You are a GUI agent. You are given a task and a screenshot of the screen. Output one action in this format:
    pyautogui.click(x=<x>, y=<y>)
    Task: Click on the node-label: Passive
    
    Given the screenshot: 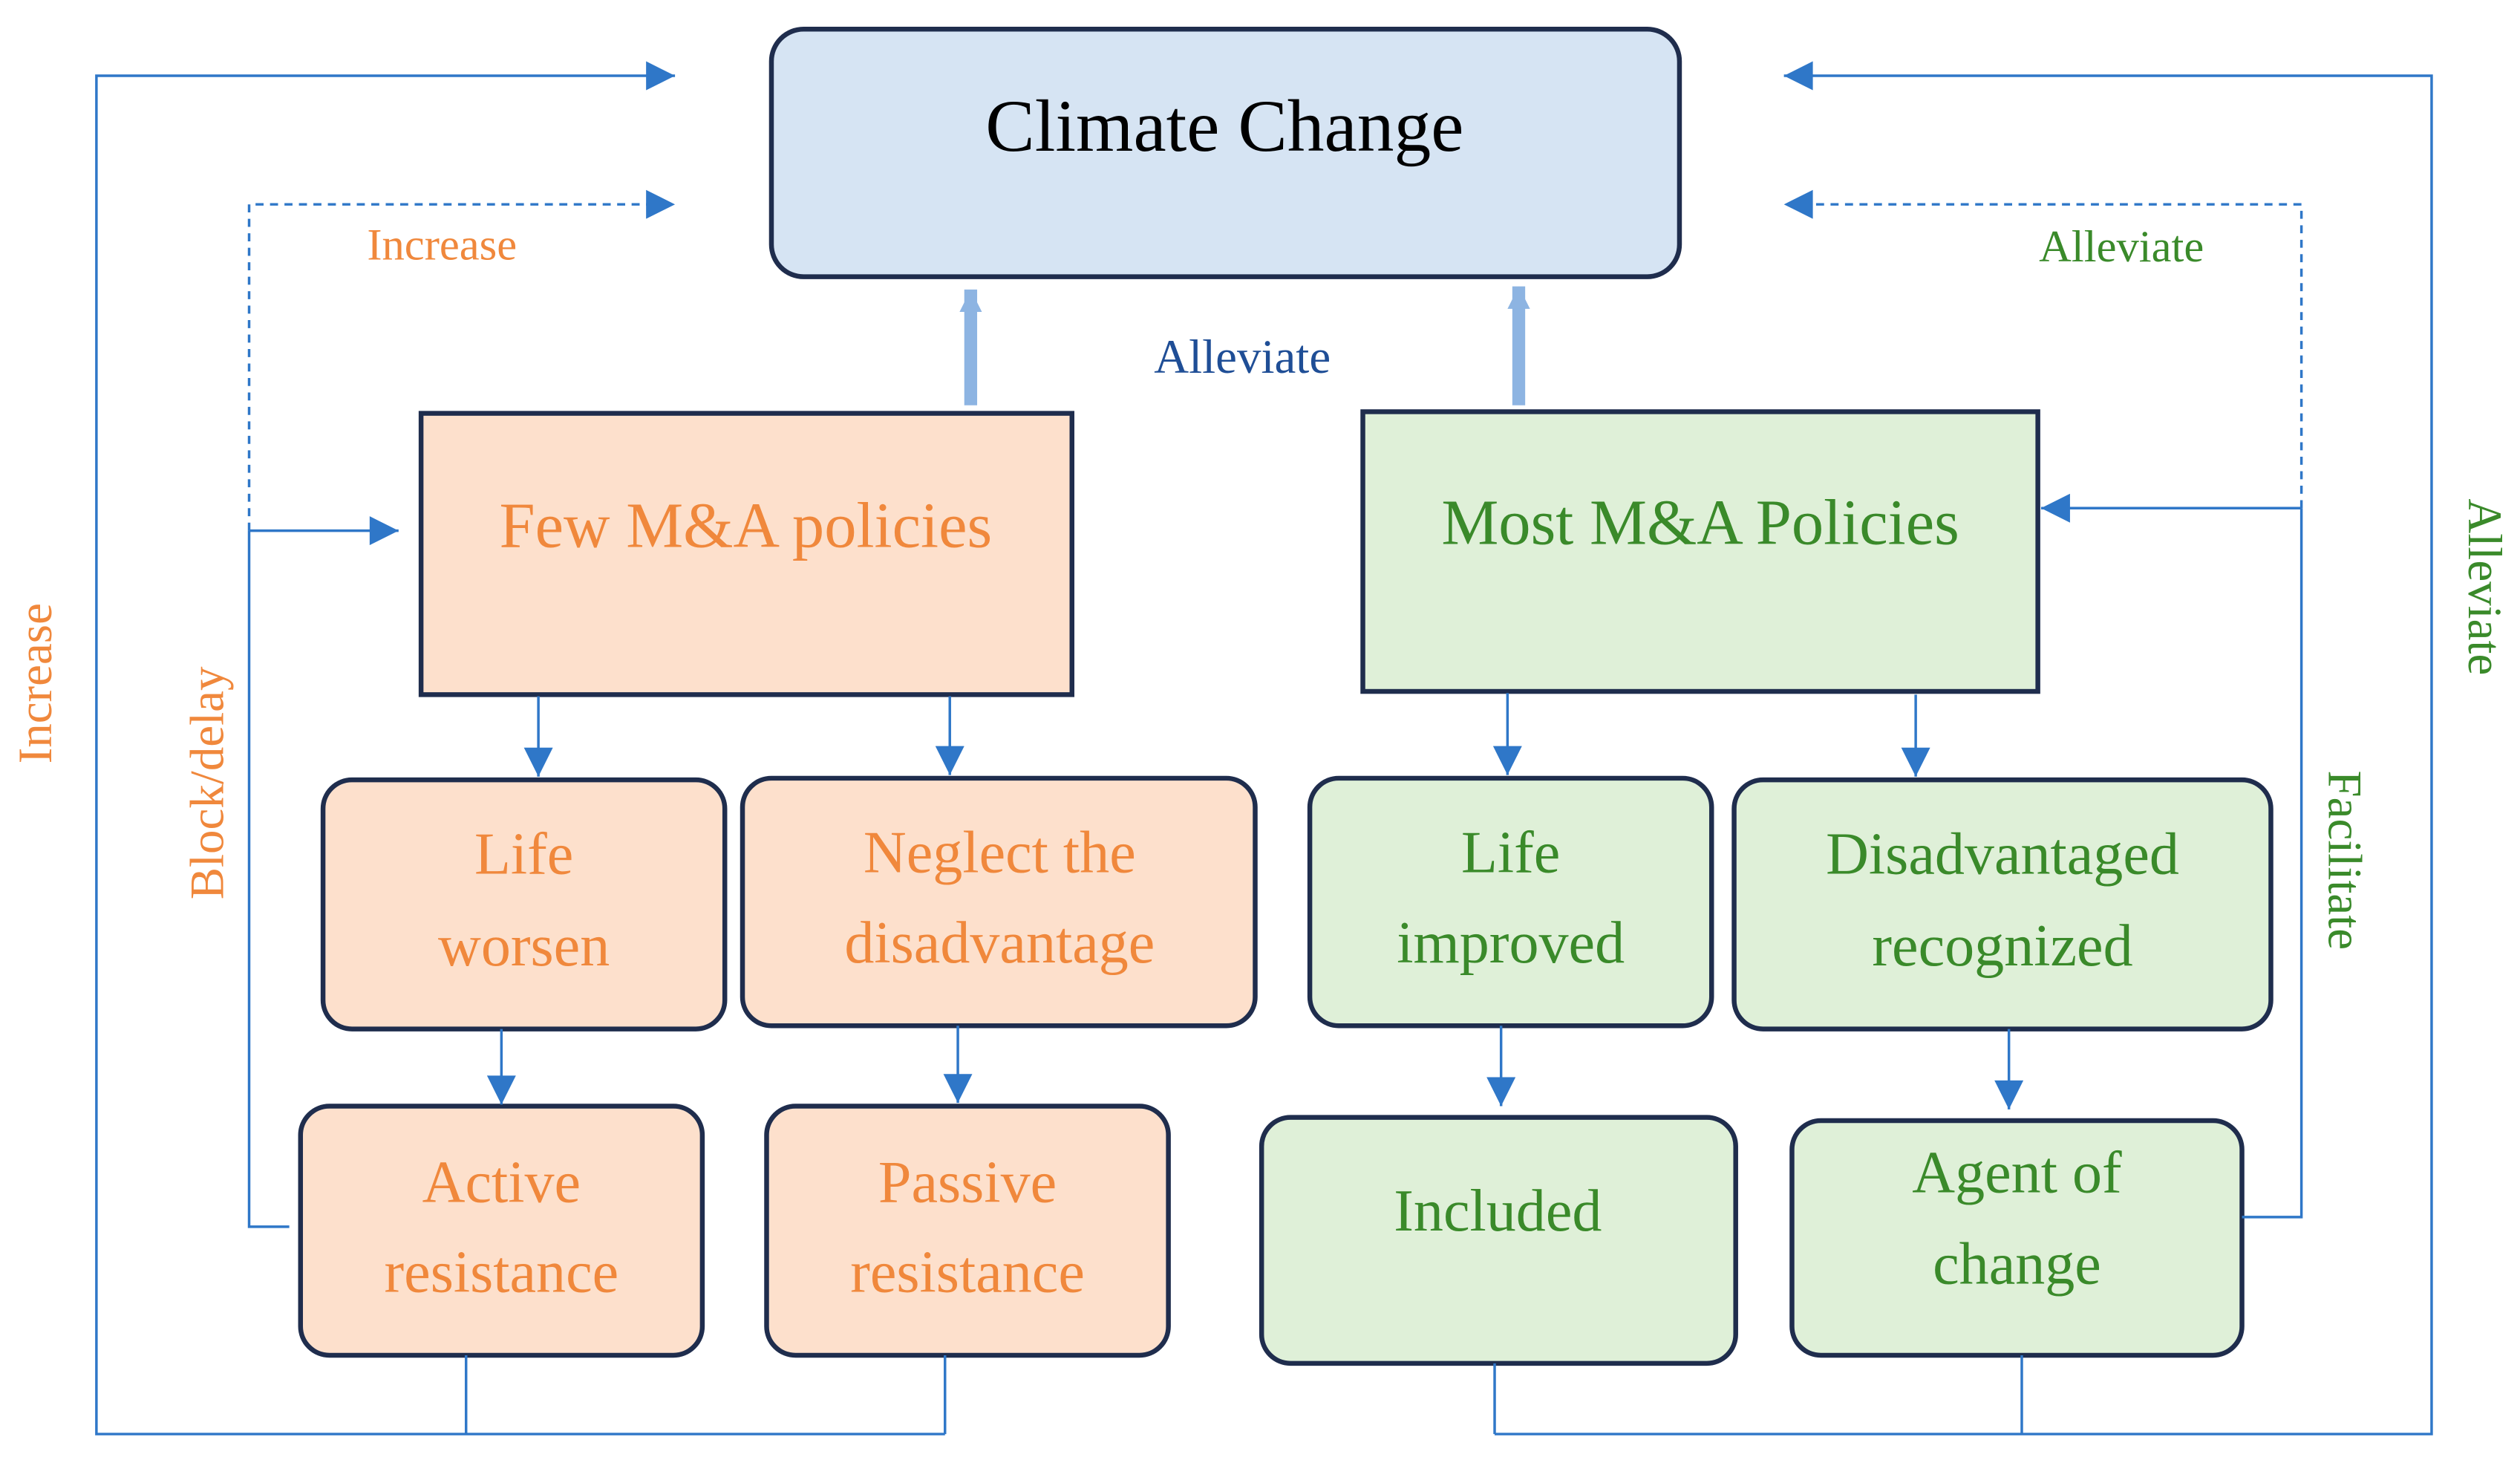 What is the action you would take?
    pyautogui.click(x=968, y=1182)
    